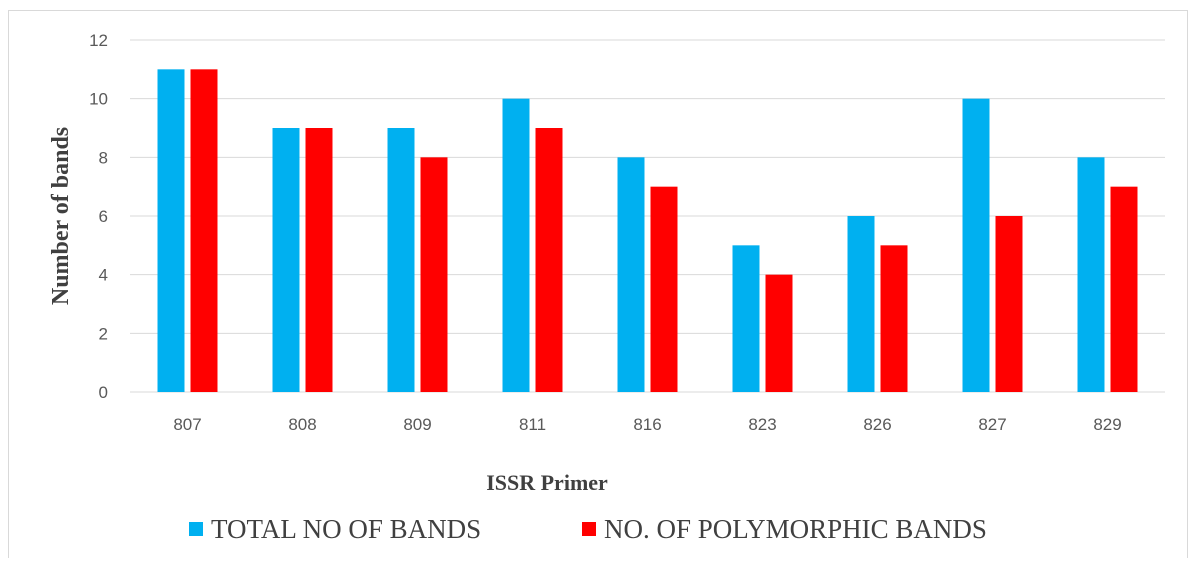  I want to click on legend-label-polymorphic-bands: NO. OF POLYMORPHIC BANDS, so click(795, 529).